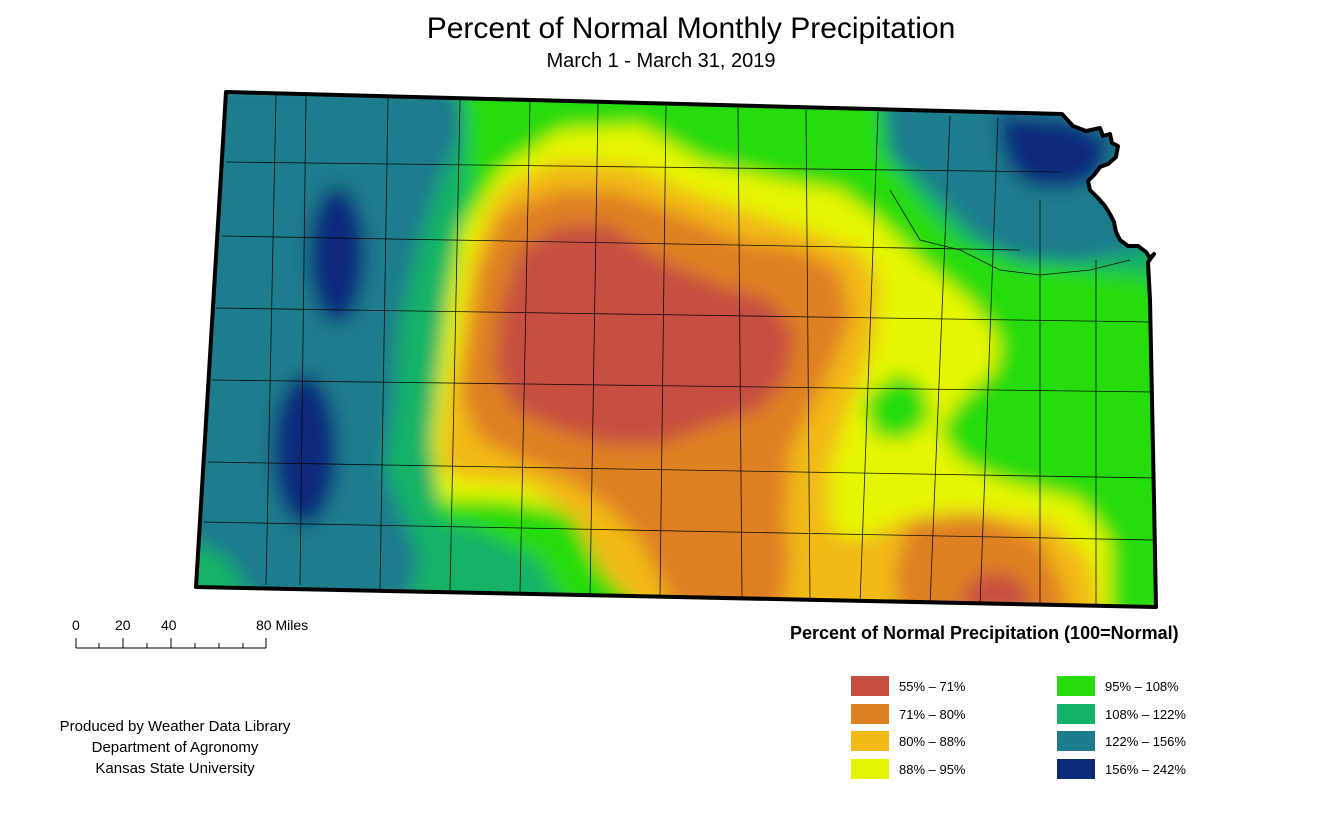  Describe the element at coordinates (661, 61) in the screenshot. I see `map-subtitle: March 1 - March 31, 2019` at that location.